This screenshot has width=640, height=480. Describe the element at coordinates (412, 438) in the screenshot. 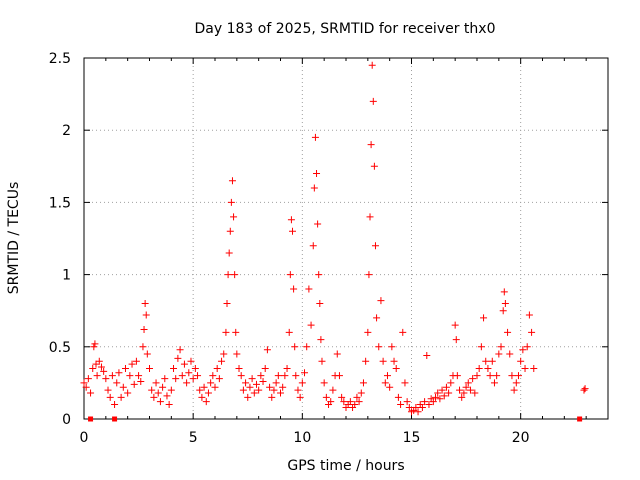

I see `x-tick-label: 15` at that location.